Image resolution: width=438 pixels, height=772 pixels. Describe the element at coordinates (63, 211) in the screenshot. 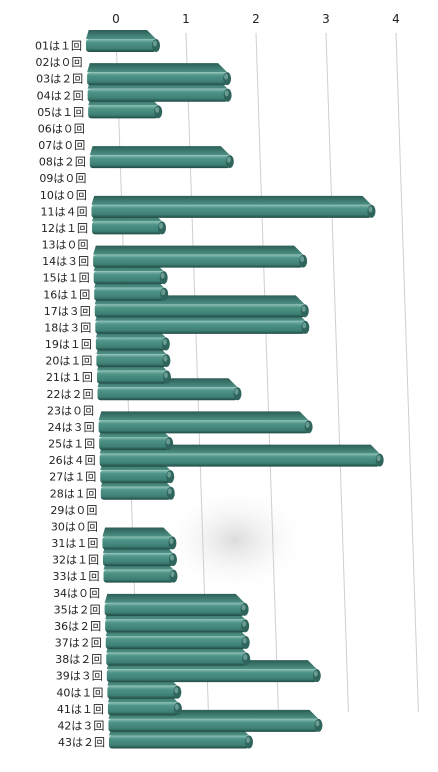

I see `category-label: 11は４回` at that location.